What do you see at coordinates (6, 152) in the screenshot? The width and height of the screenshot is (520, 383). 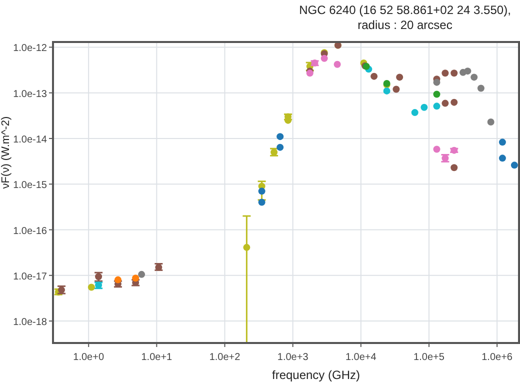 I see `y-axis-title: νF(ν) (W.m^-2)` at bounding box center [6, 152].